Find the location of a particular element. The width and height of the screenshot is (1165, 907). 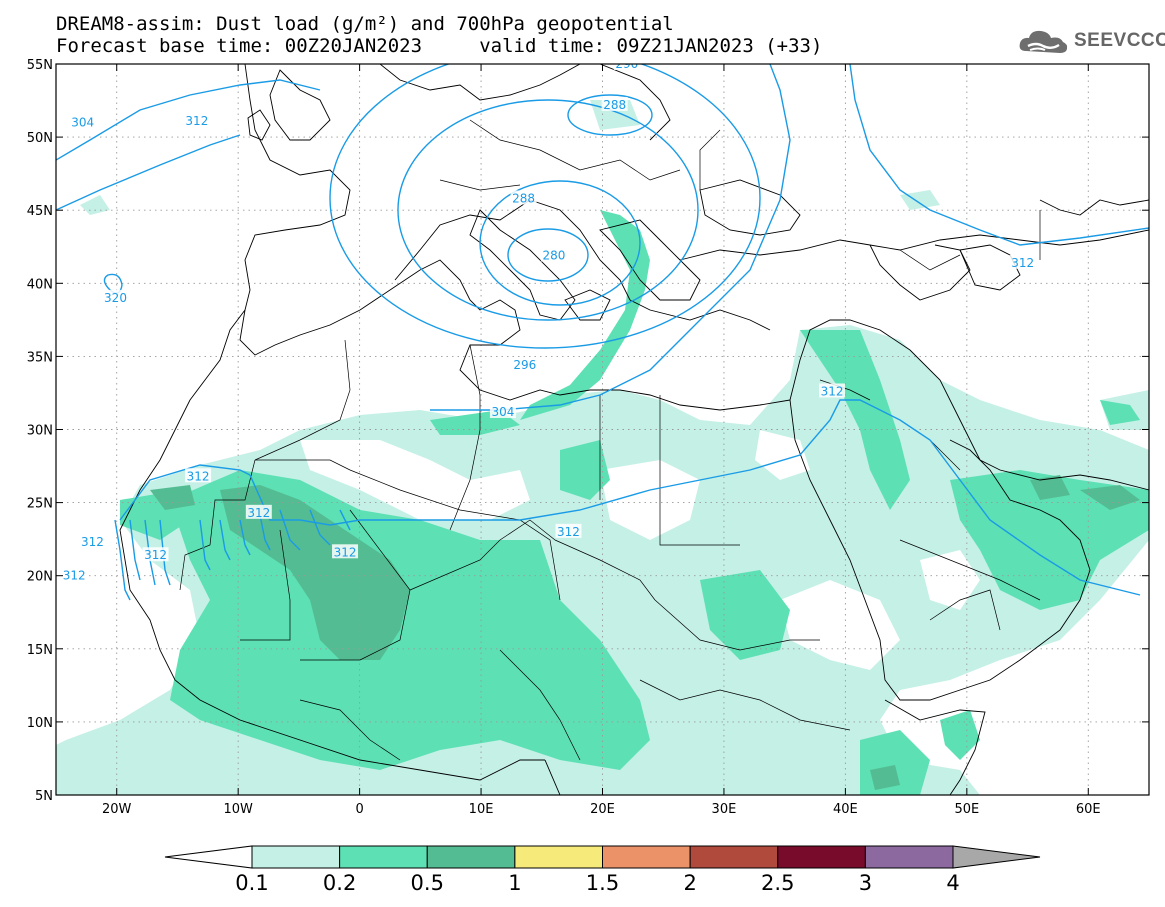

lon-tick-label: 60E is located at coordinates (1088, 809).